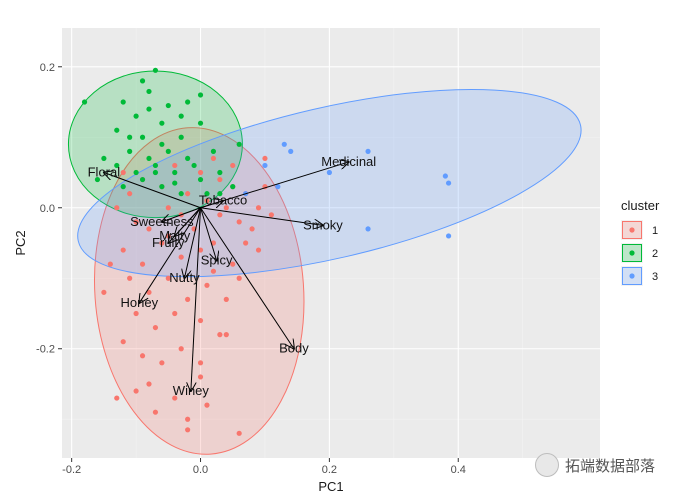 The width and height of the screenshot is (673, 499). I want to click on loading-label-spicy: Spicy, so click(217, 260).